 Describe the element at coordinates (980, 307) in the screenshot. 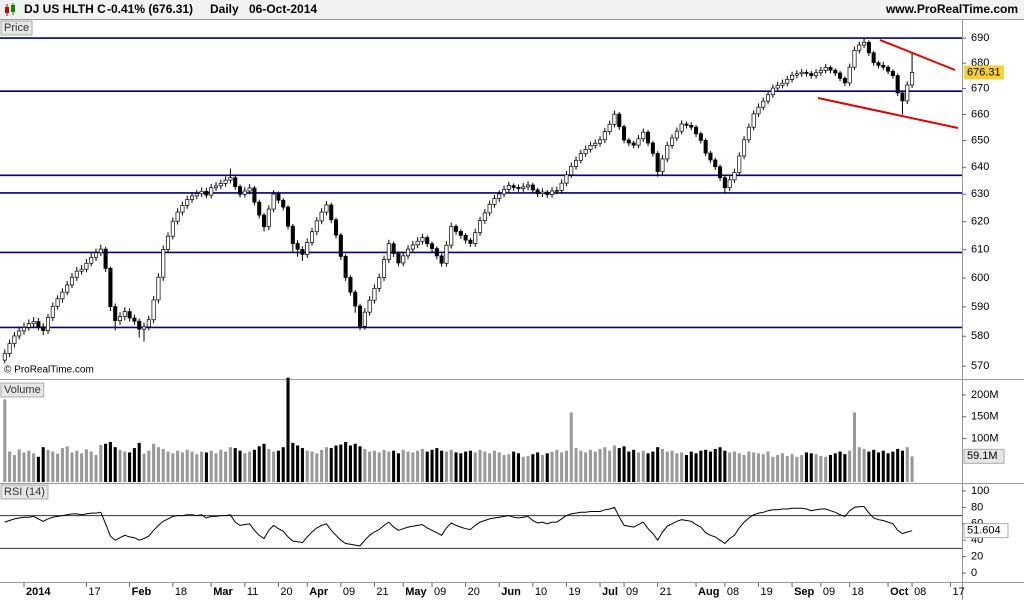

I see `y-tick-label: 590` at that location.